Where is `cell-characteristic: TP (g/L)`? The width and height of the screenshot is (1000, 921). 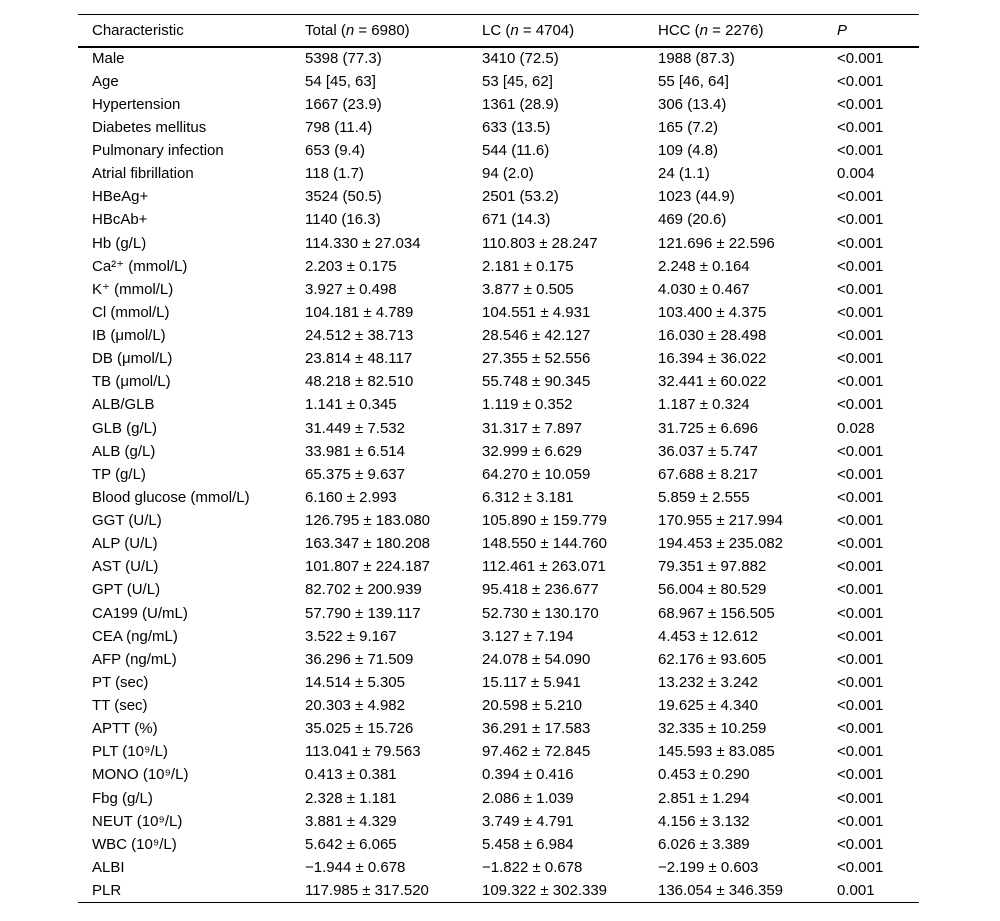 cell-characteristic: TP (g/L) is located at coordinates (119, 474).